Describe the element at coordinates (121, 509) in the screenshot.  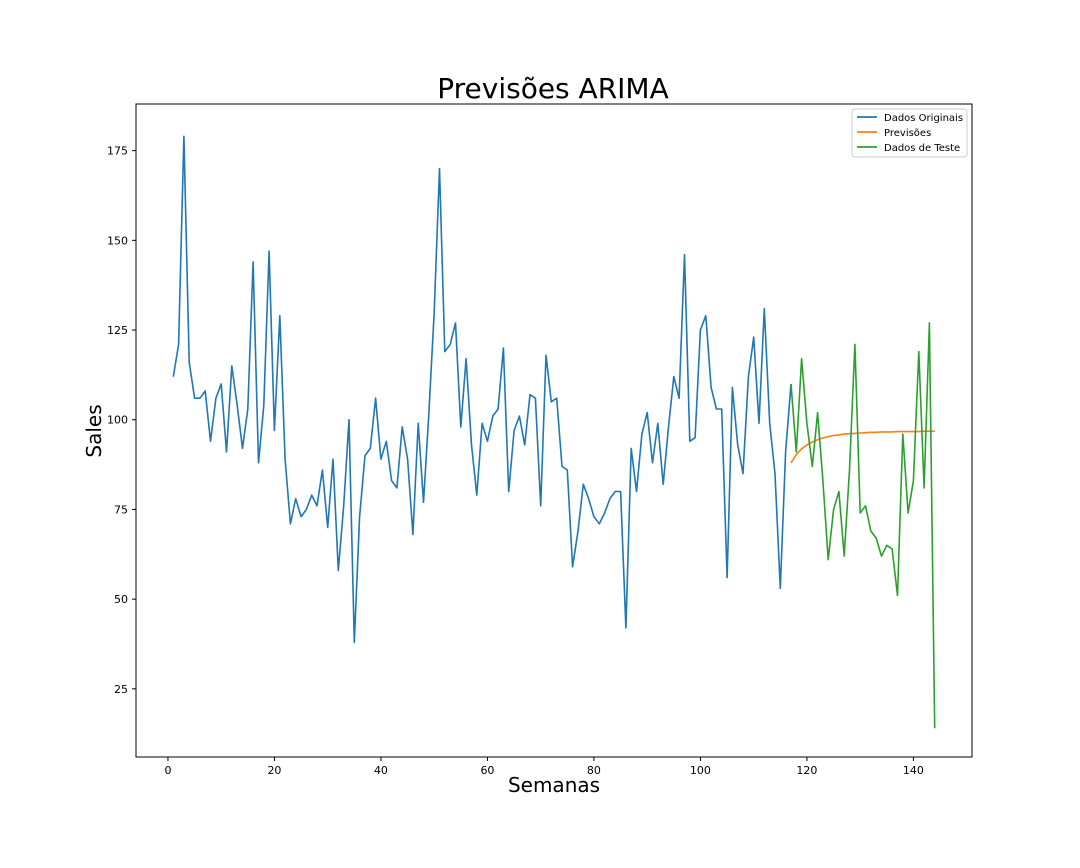
I see `y-tick-label: 75` at that location.